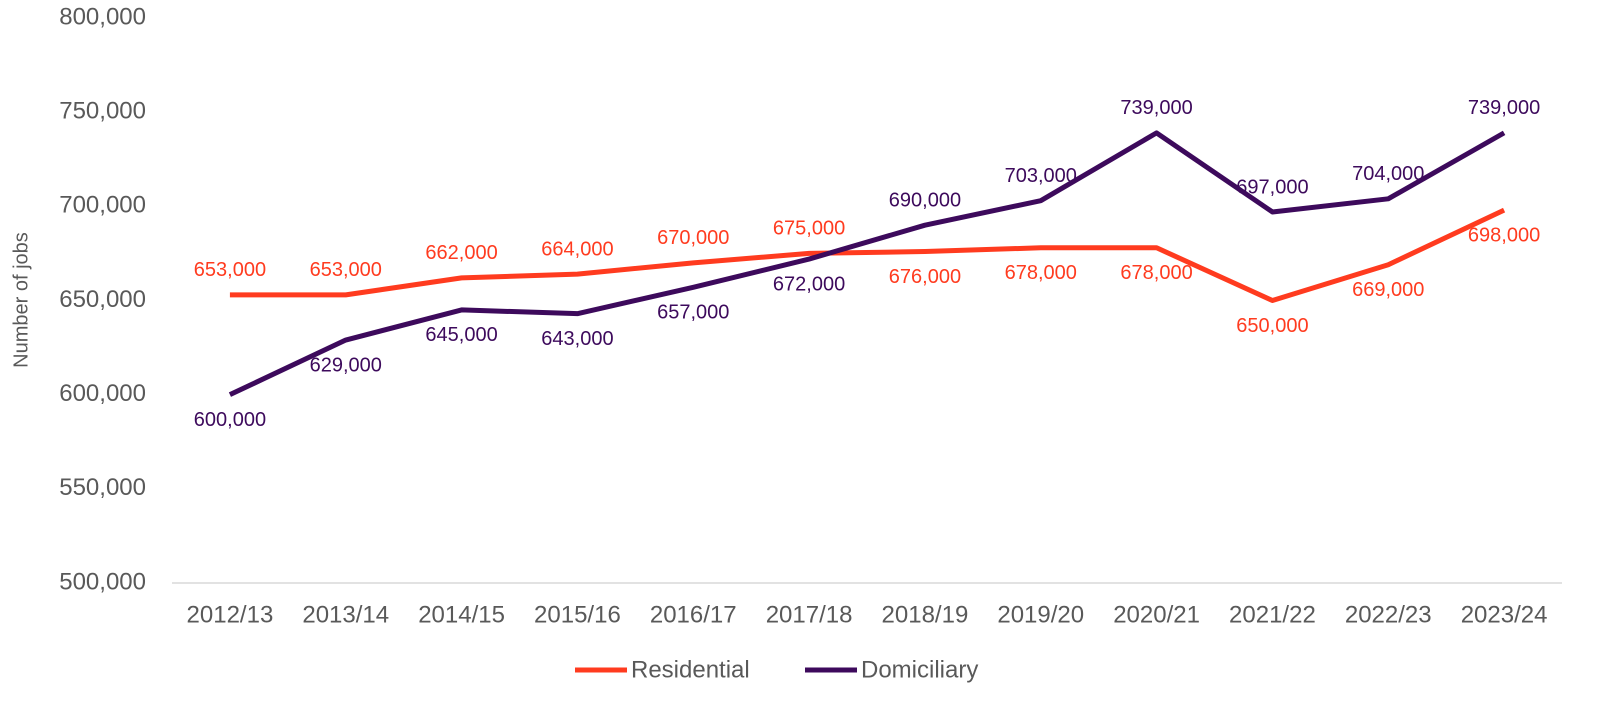 The width and height of the screenshot is (1609, 705). Describe the element at coordinates (809, 614) in the screenshot. I see `x-tick-label: 2017/18` at that location.